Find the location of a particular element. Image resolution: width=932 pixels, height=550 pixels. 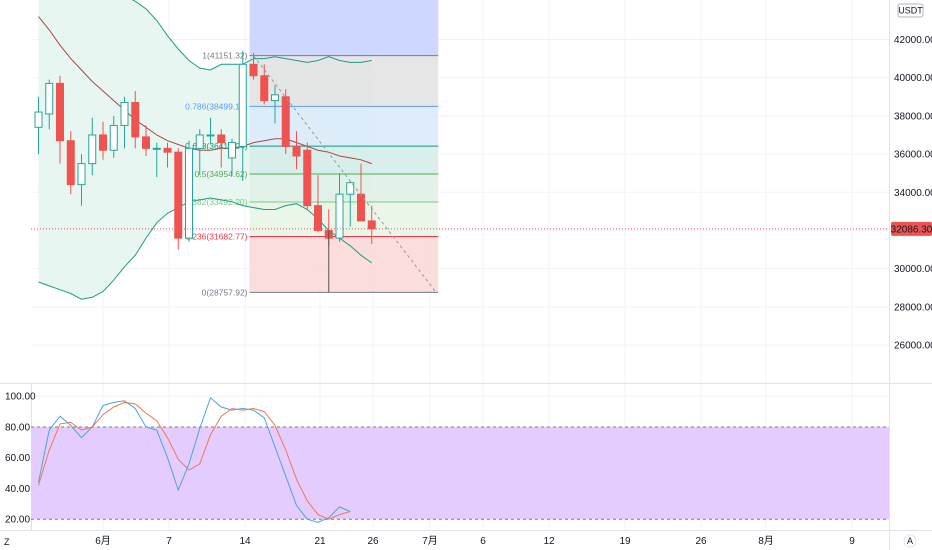

price-tick-label: 38000.00 is located at coordinates (913, 116).